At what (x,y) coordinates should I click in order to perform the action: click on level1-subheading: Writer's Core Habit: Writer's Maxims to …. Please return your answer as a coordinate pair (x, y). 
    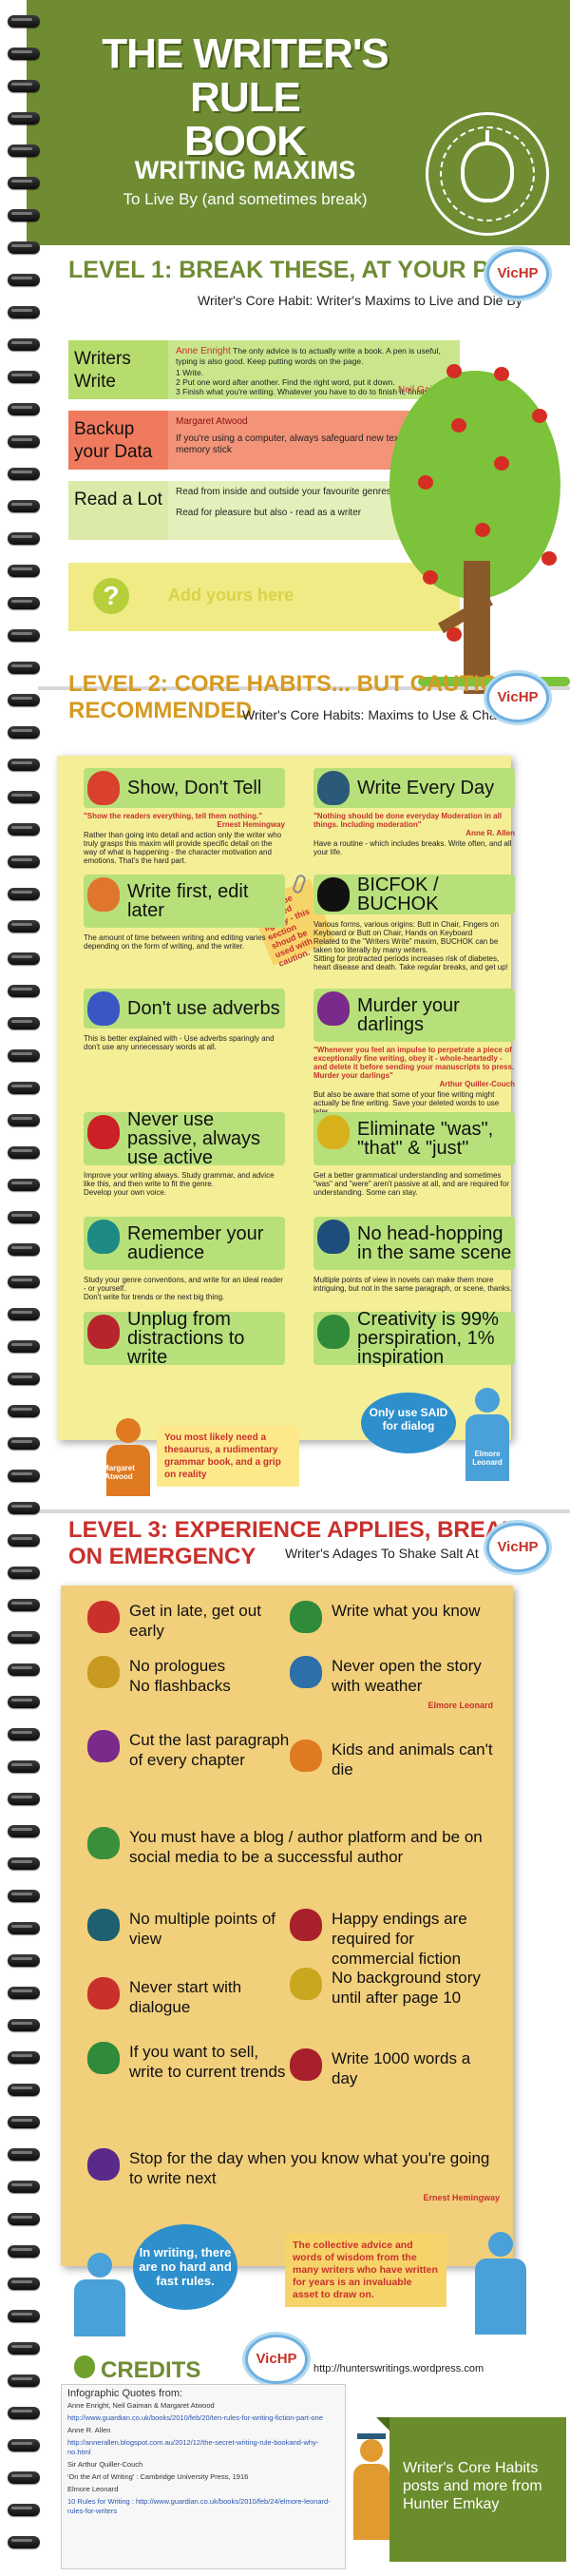
    Looking at the image, I should click on (360, 300).